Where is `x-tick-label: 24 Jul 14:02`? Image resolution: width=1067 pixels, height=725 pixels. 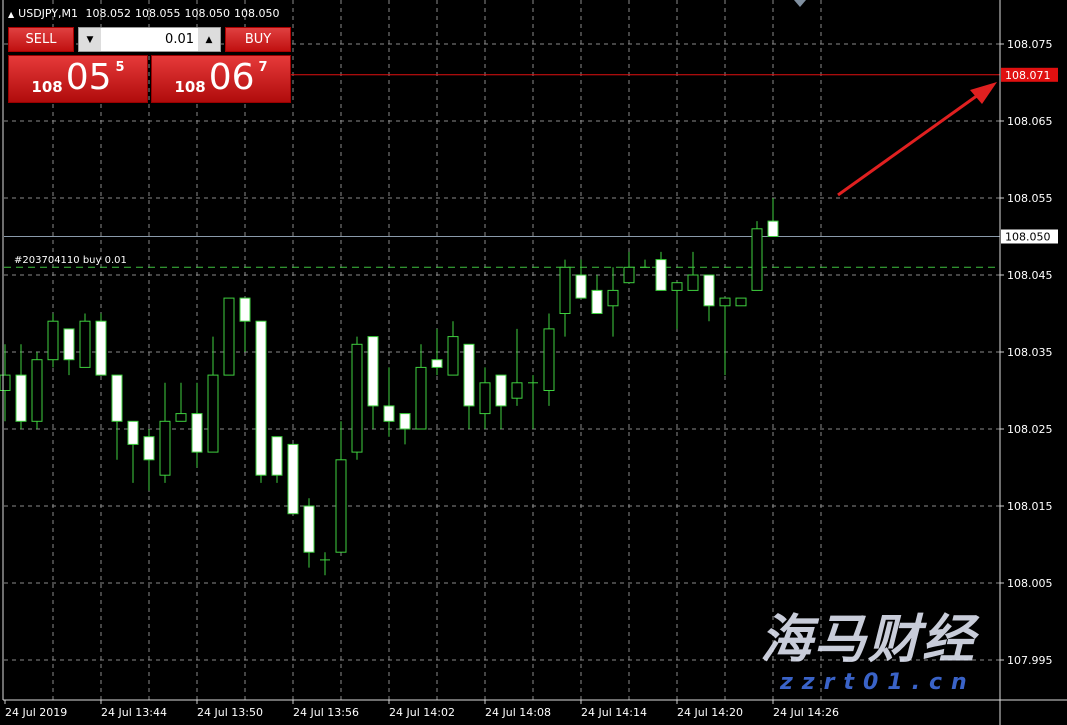
x-tick-label: 24 Jul 14:02 is located at coordinates (422, 712).